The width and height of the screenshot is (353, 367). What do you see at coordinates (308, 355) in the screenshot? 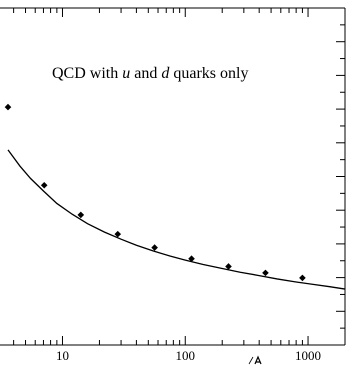
I see `x-tick-label-1000: 1000` at bounding box center [308, 355].